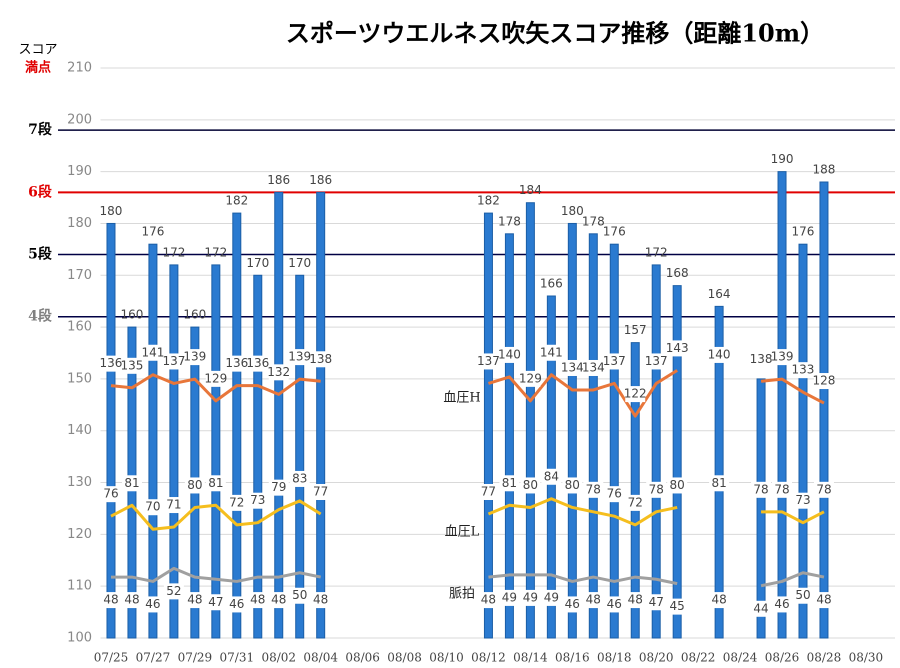 The height and width of the screenshot is (668, 900). What do you see at coordinates (509, 597) in the screenshot?
I see `value-label: 49` at bounding box center [509, 597].